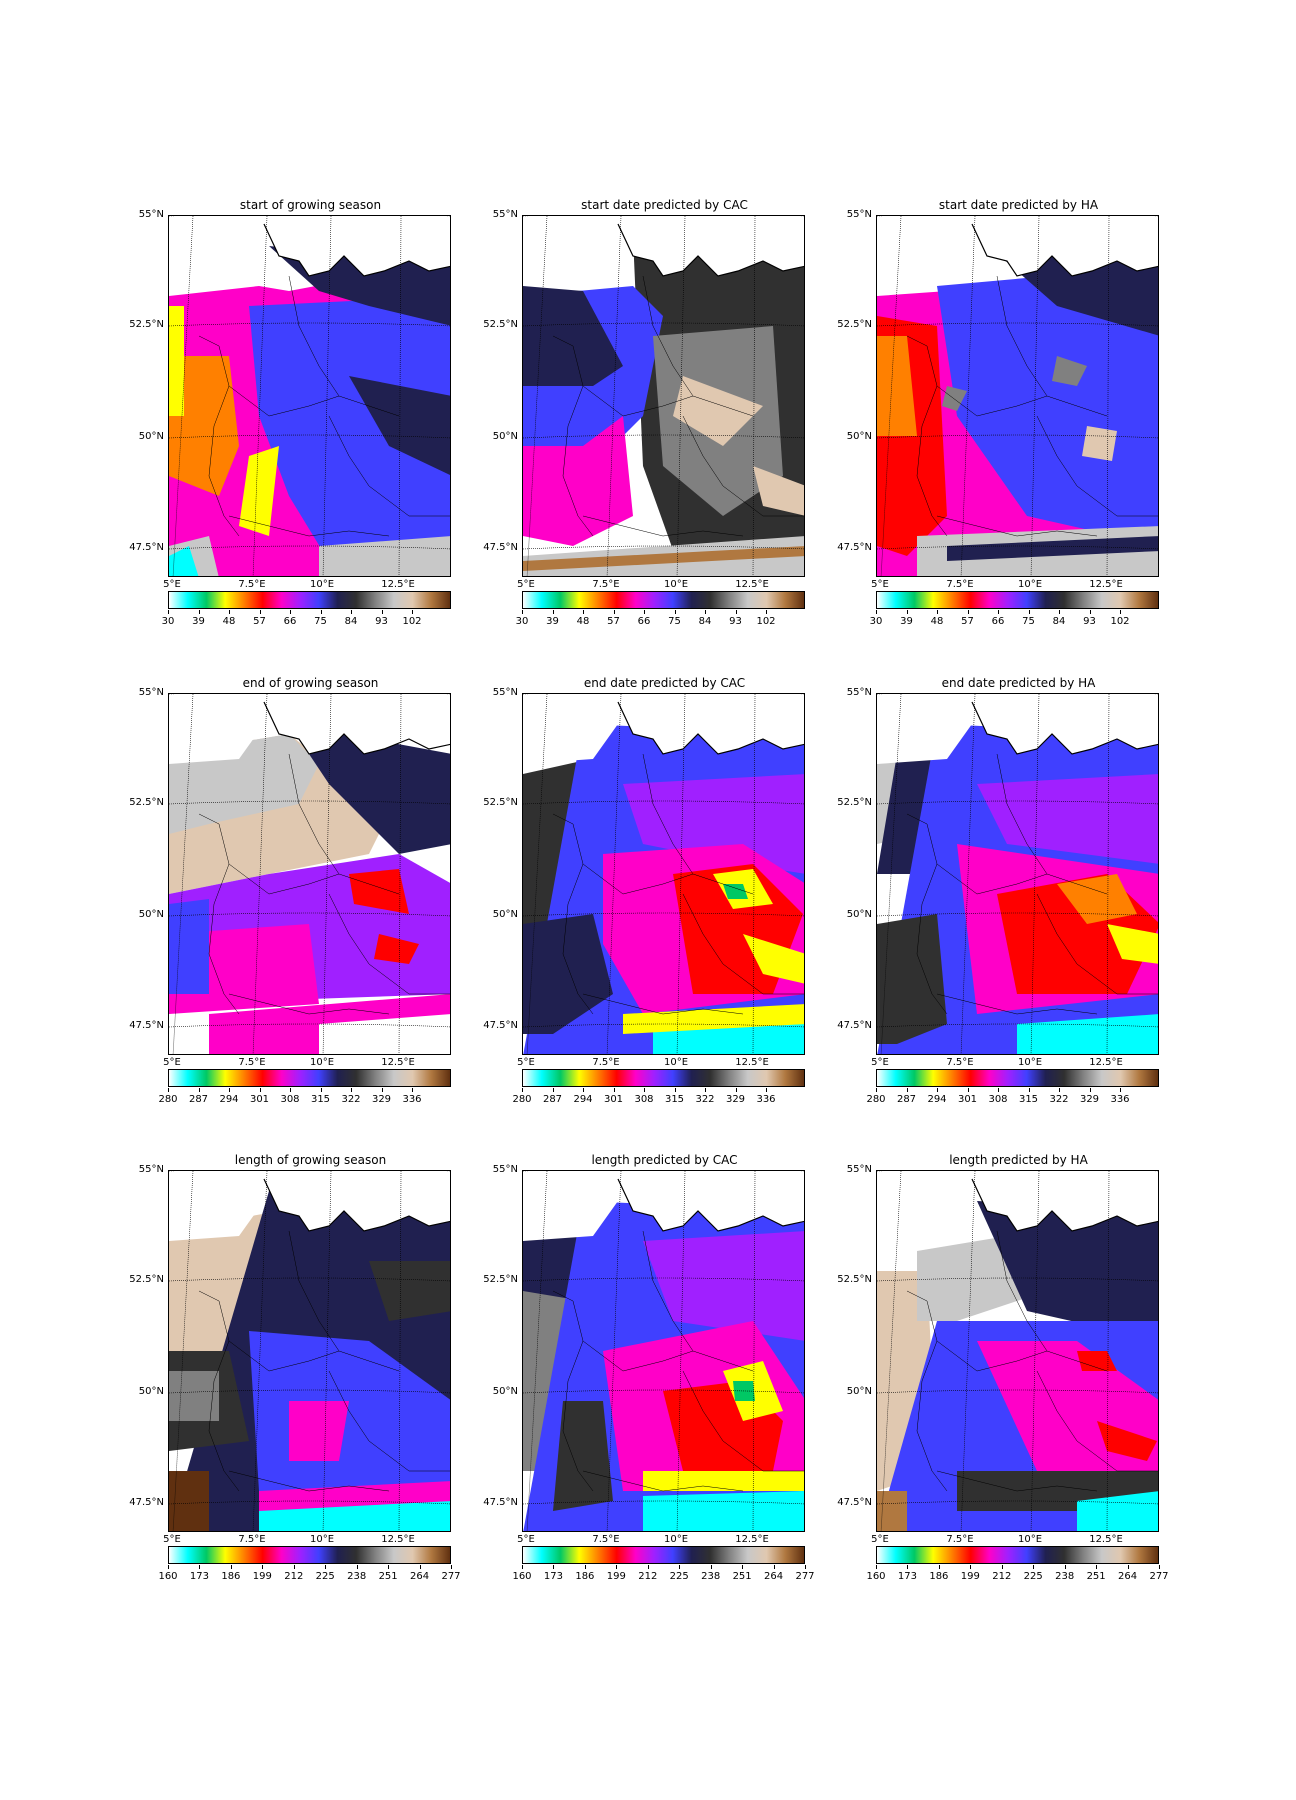  What do you see at coordinates (309, 396) in the screenshot?
I see `map-area` at bounding box center [309, 396].